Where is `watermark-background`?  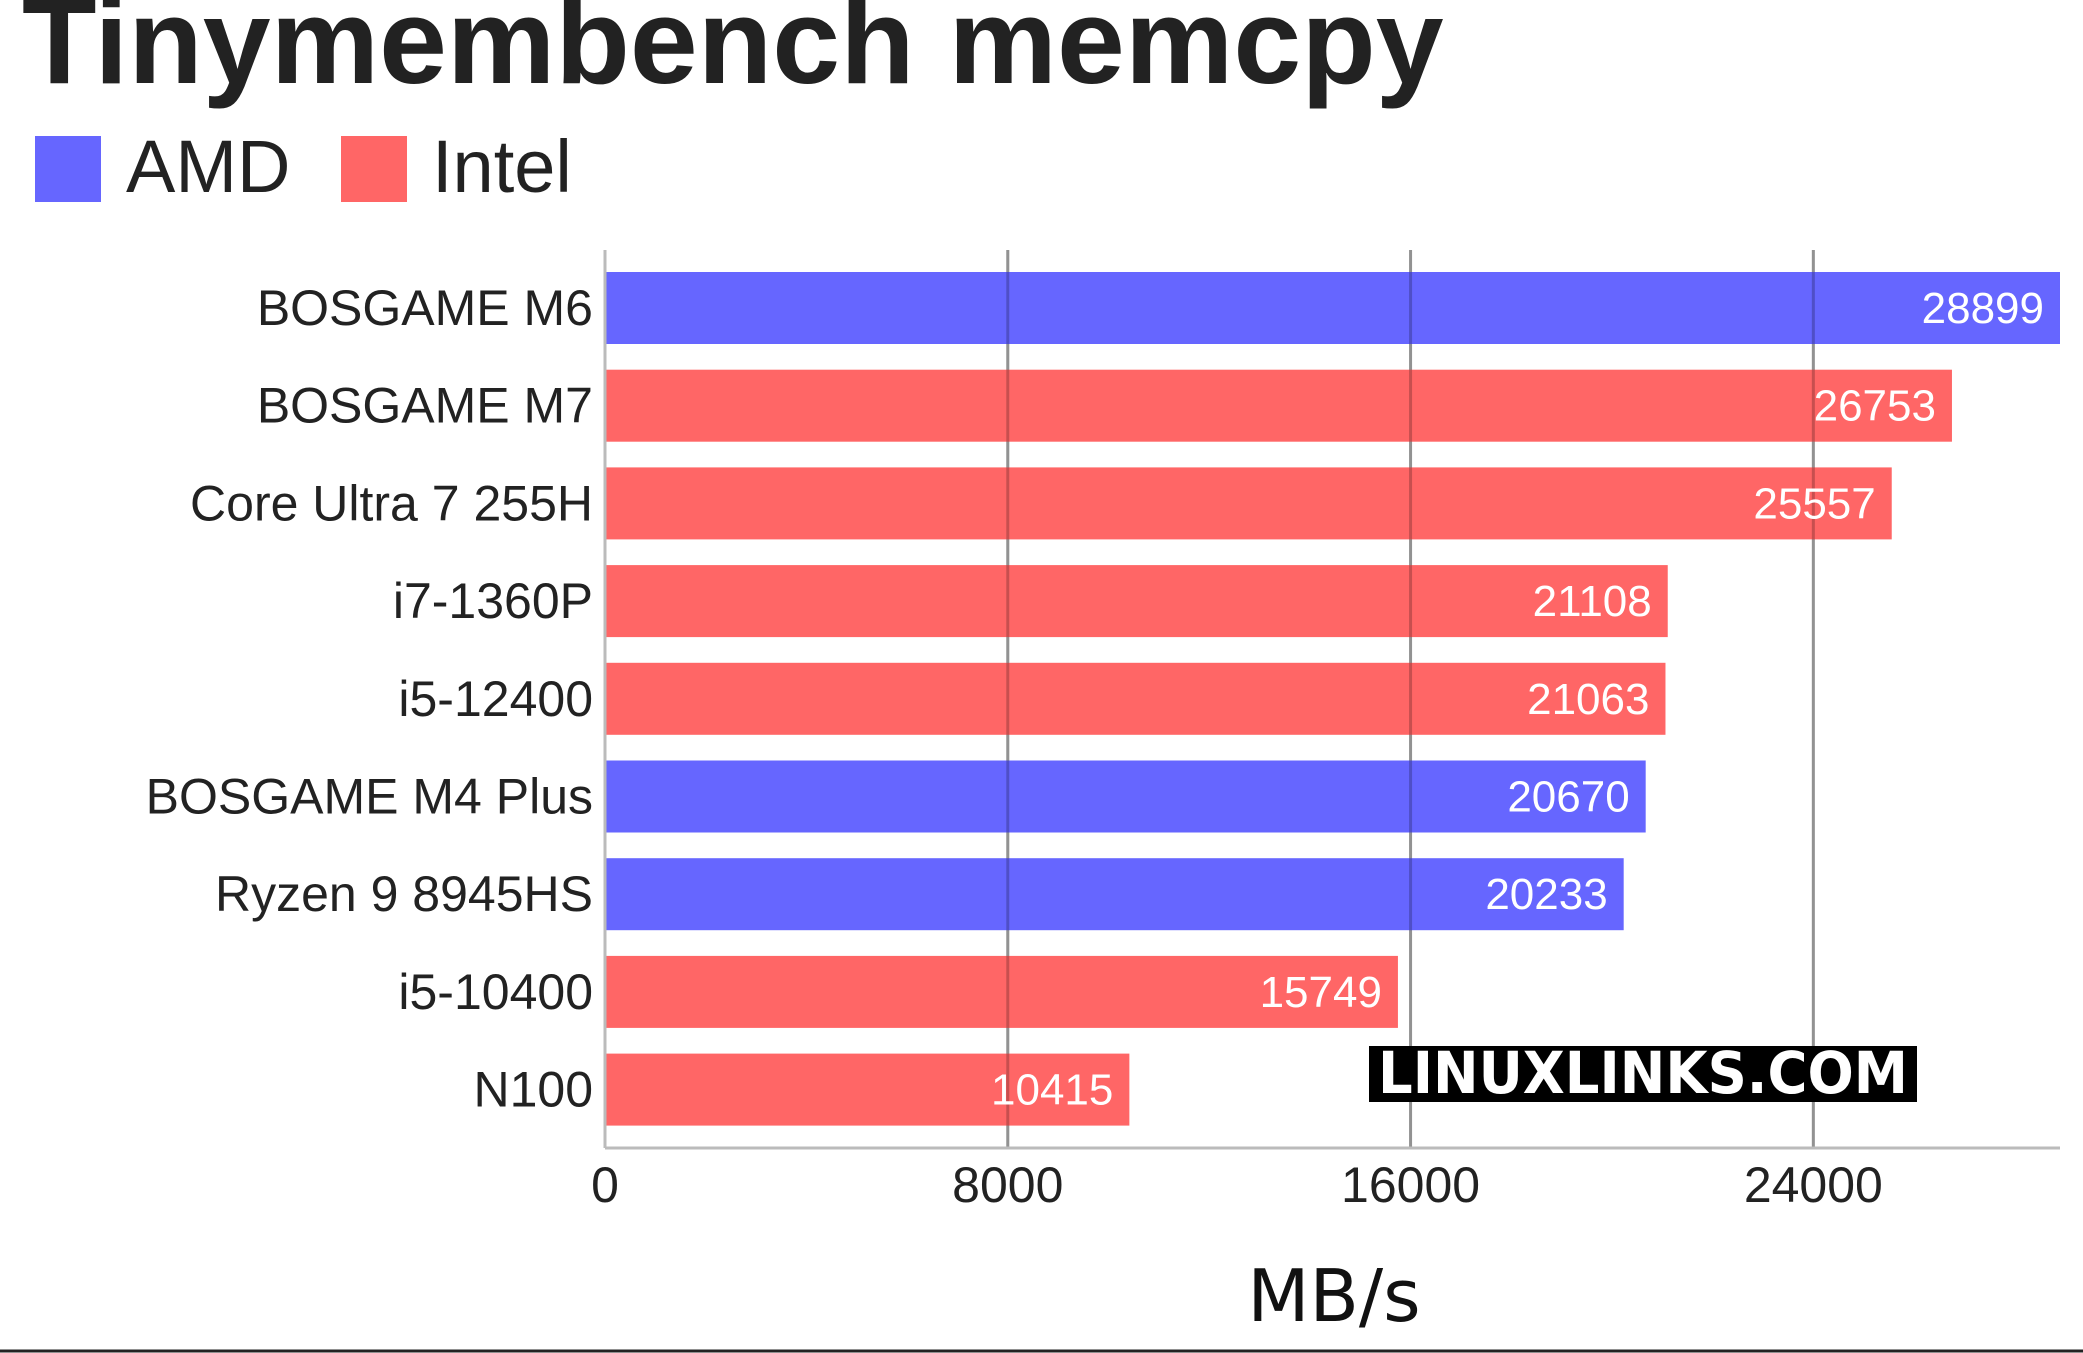 watermark-background is located at coordinates (1643, 1074).